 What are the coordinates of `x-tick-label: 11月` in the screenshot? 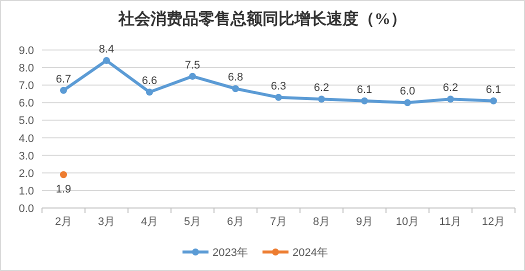 It's located at (450, 222).